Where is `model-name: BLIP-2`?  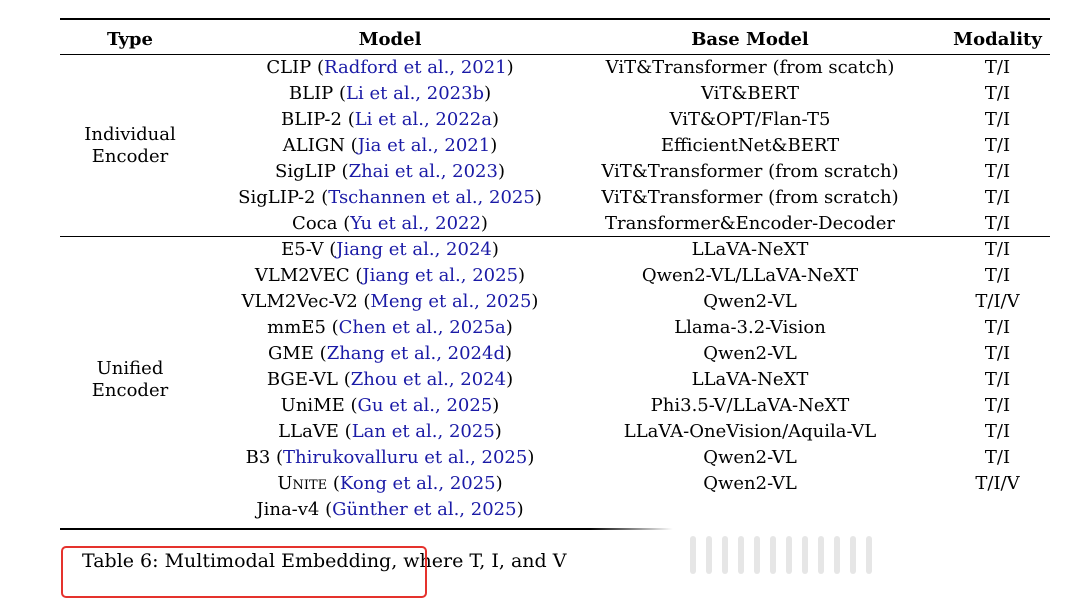
model-name: BLIP-2 is located at coordinates (311, 119).